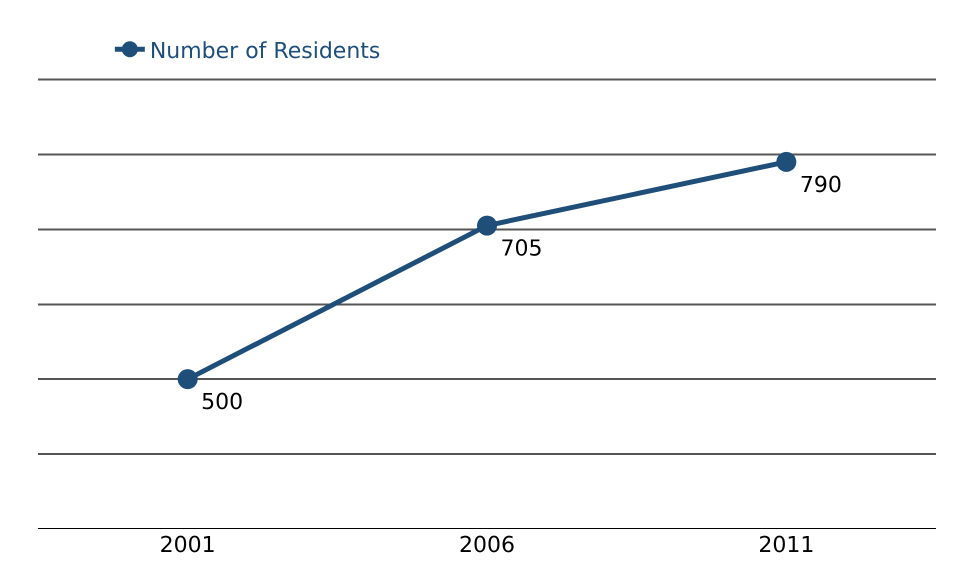 The image size is (954, 584). Describe the element at coordinates (487, 545) in the screenshot. I see `x-tick-label: 2006` at that location.